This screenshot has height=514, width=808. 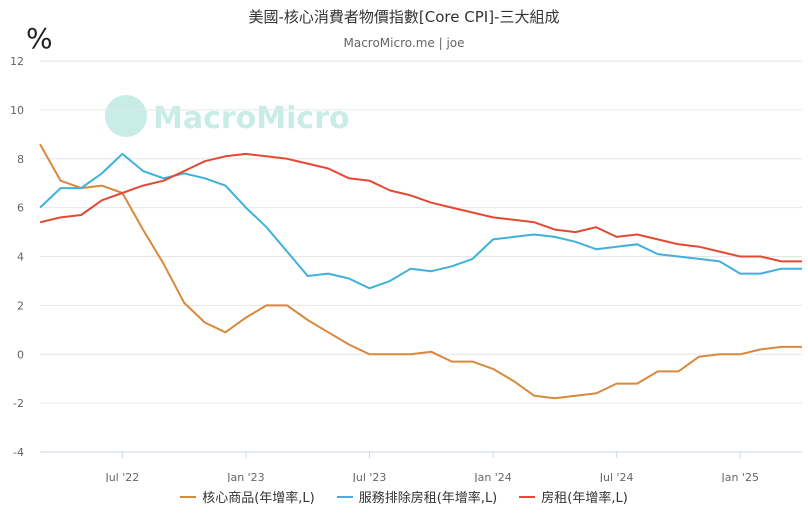 I want to click on x-tick-label: Jul '24, so click(x=616, y=476).